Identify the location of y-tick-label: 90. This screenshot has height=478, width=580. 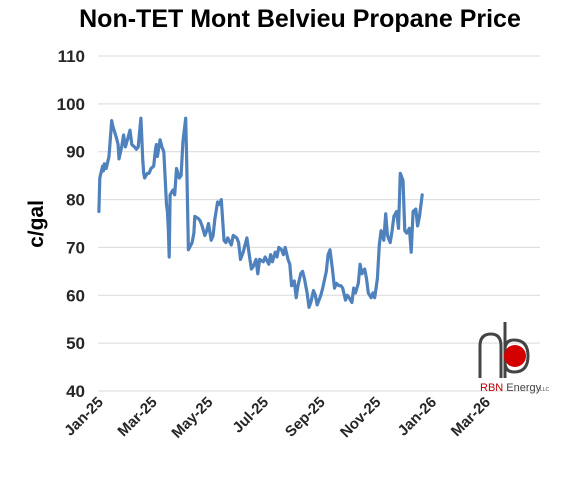
(75, 152).